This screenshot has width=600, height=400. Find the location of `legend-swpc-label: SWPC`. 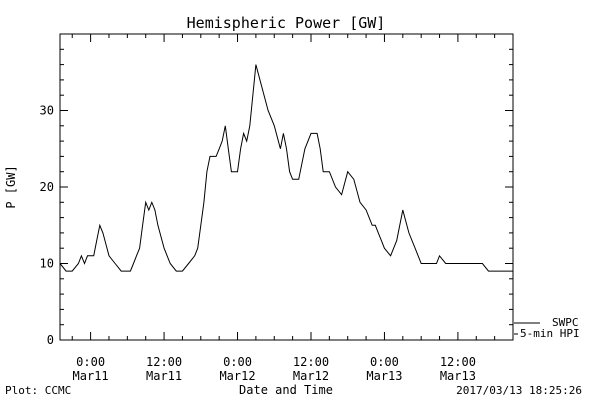

legend-swpc-label: SWPC is located at coordinates (565, 322).